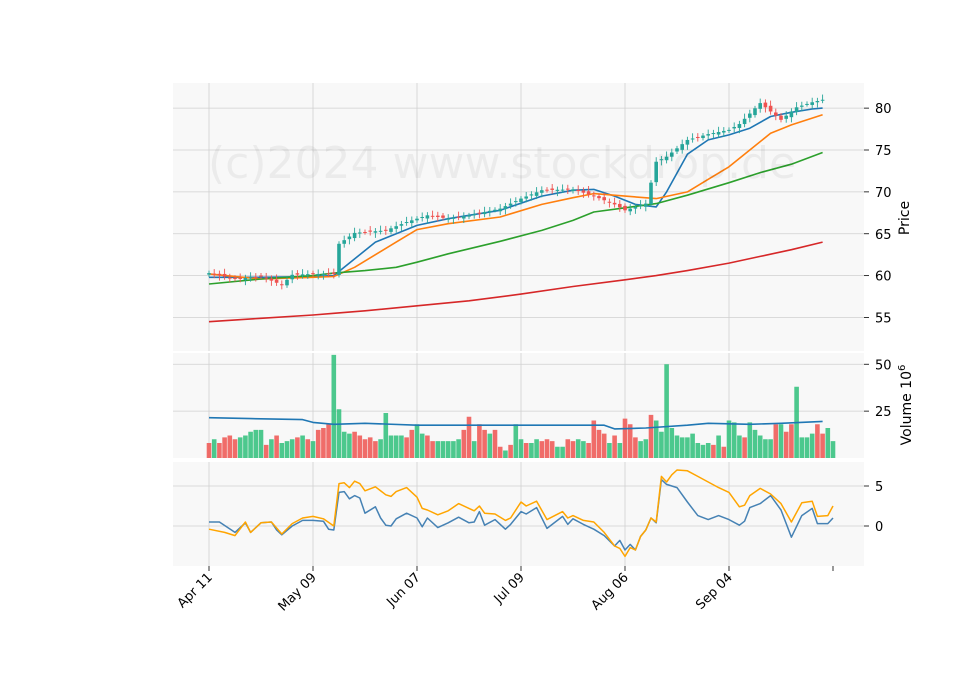 This screenshot has width=960, height=694. I want to click on price-ytick-label: 65, so click(883, 235).